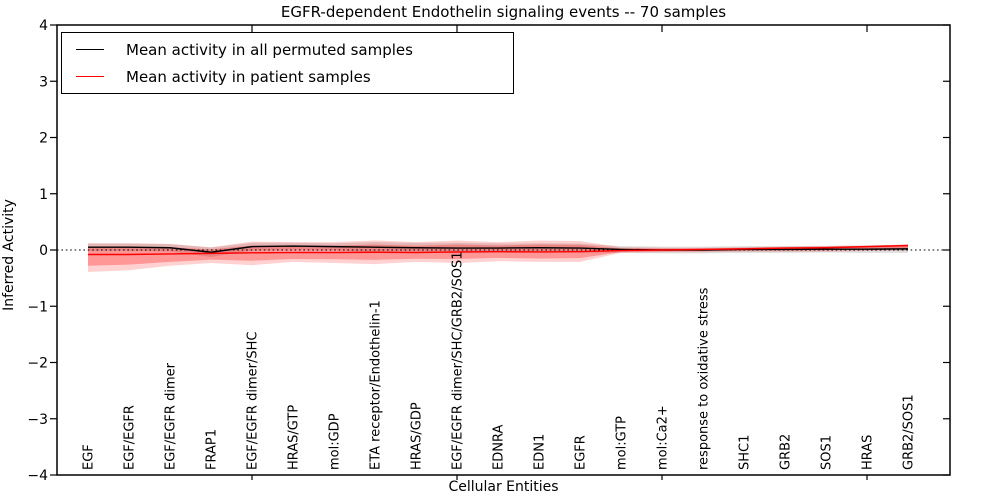 This screenshot has width=1000, height=500. What do you see at coordinates (43, 251) in the screenshot?
I see `y-tick-label: 0` at bounding box center [43, 251].